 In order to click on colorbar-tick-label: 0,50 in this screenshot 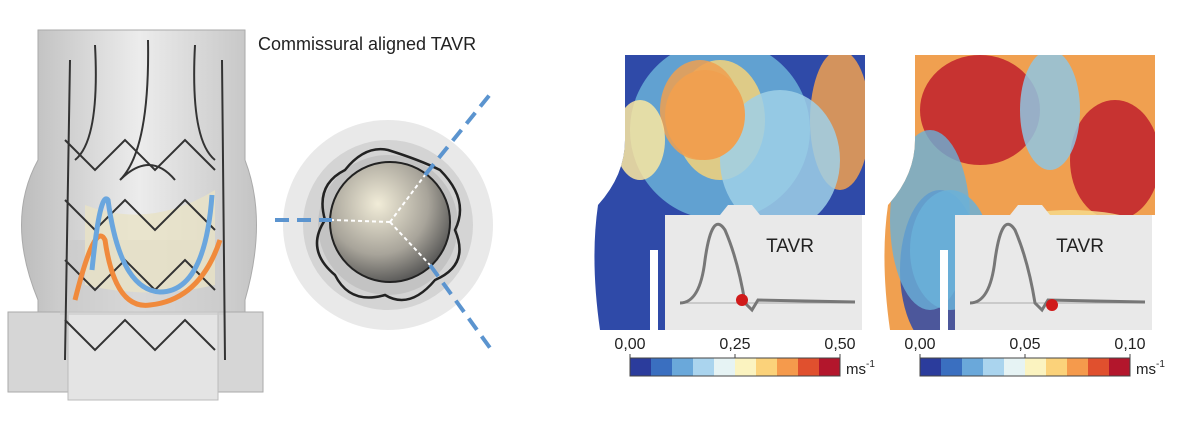, I will do `click(839, 344)`.